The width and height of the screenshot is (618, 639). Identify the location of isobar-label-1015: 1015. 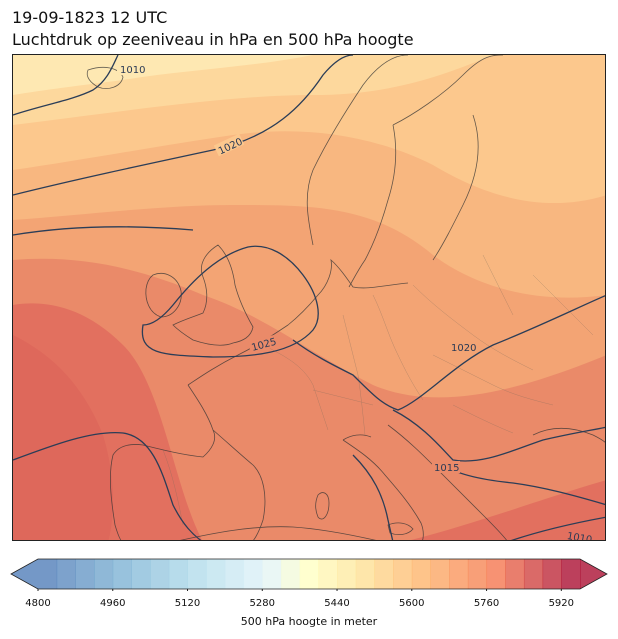
(446, 468).